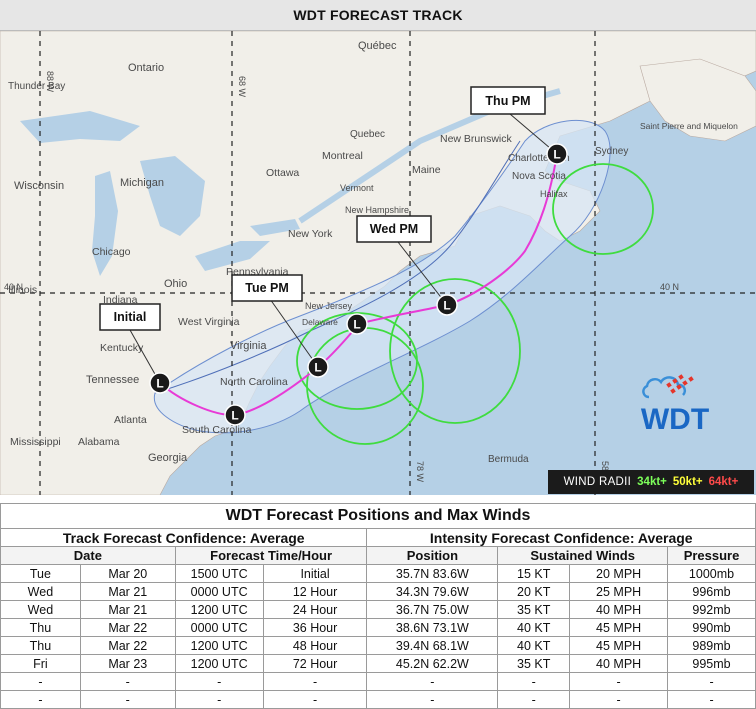 This screenshot has height=709, width=756. I want to click on track-confidence: Track Forecast Confidence: Average, so click(184, 537).